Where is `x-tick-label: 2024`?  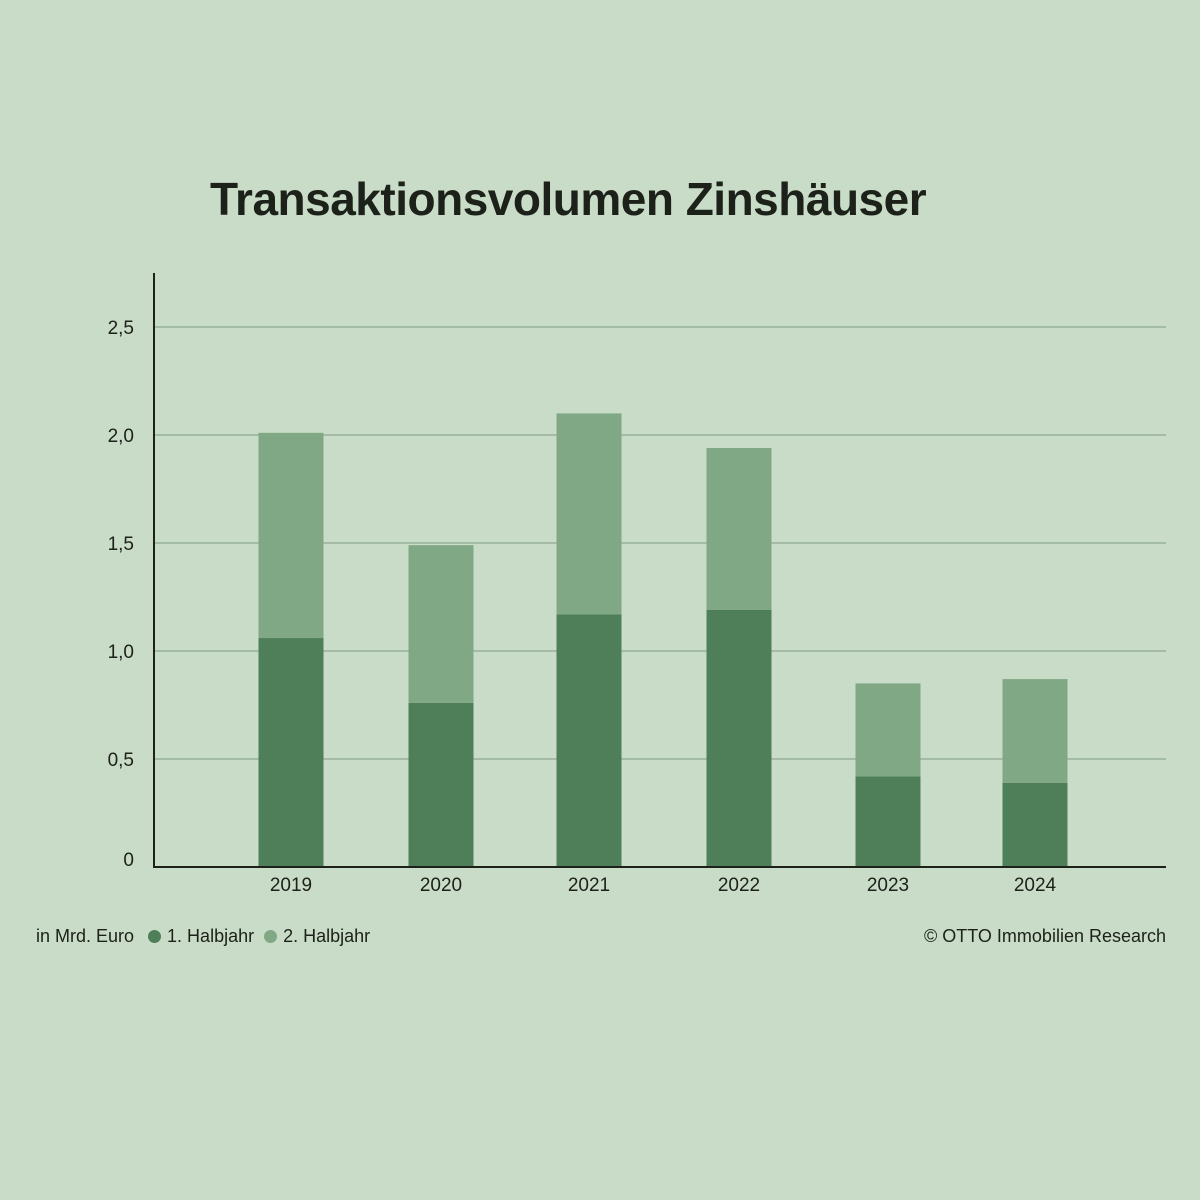 x-tick-label: 2024 is located at coordinates (1035, 885).